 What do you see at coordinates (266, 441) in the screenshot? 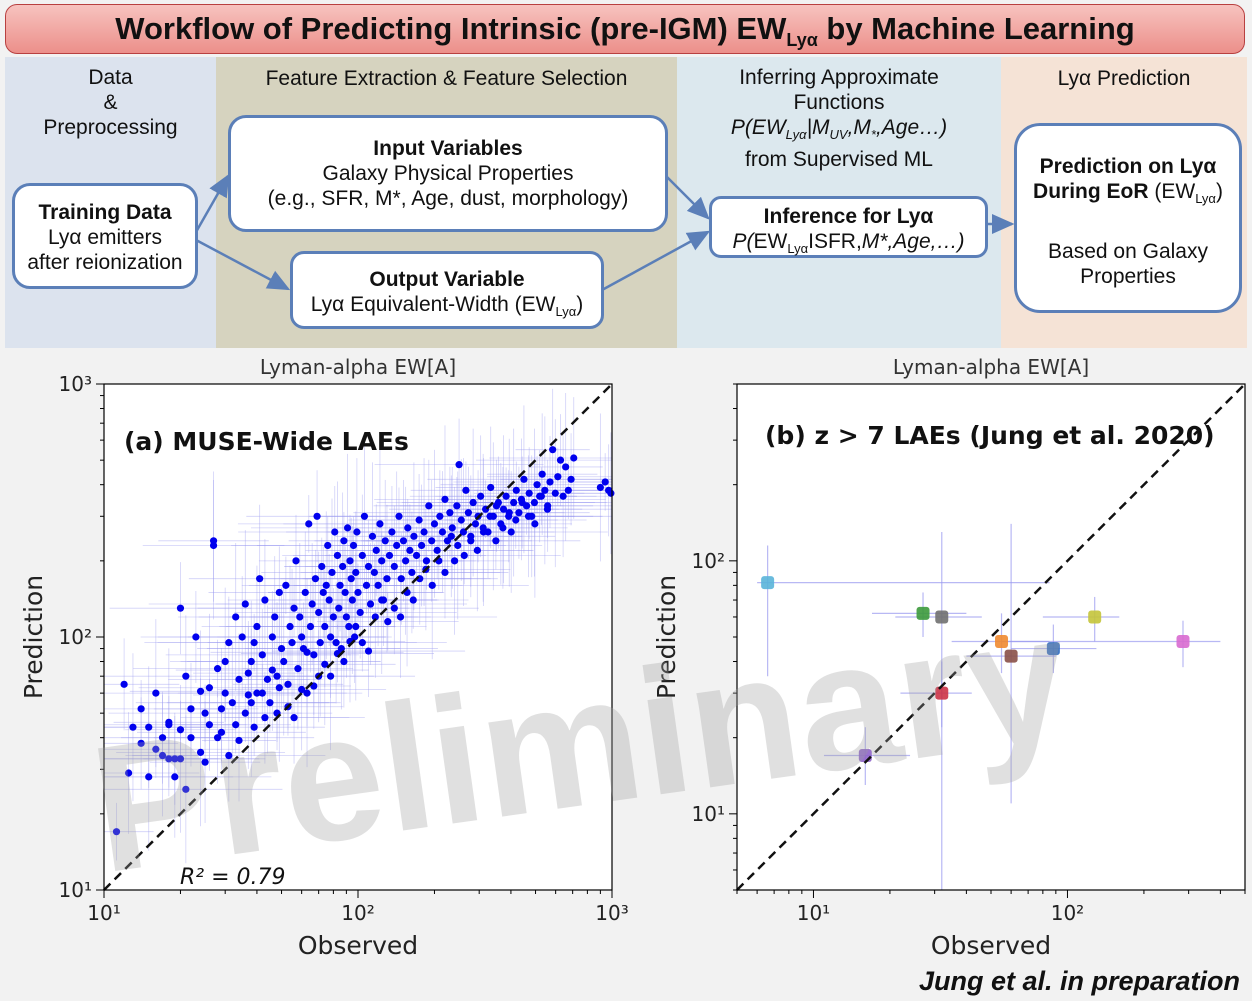
I see `panel-annotation: (a) MUSE-Wide LAEs` at bounding box center [266, 441].